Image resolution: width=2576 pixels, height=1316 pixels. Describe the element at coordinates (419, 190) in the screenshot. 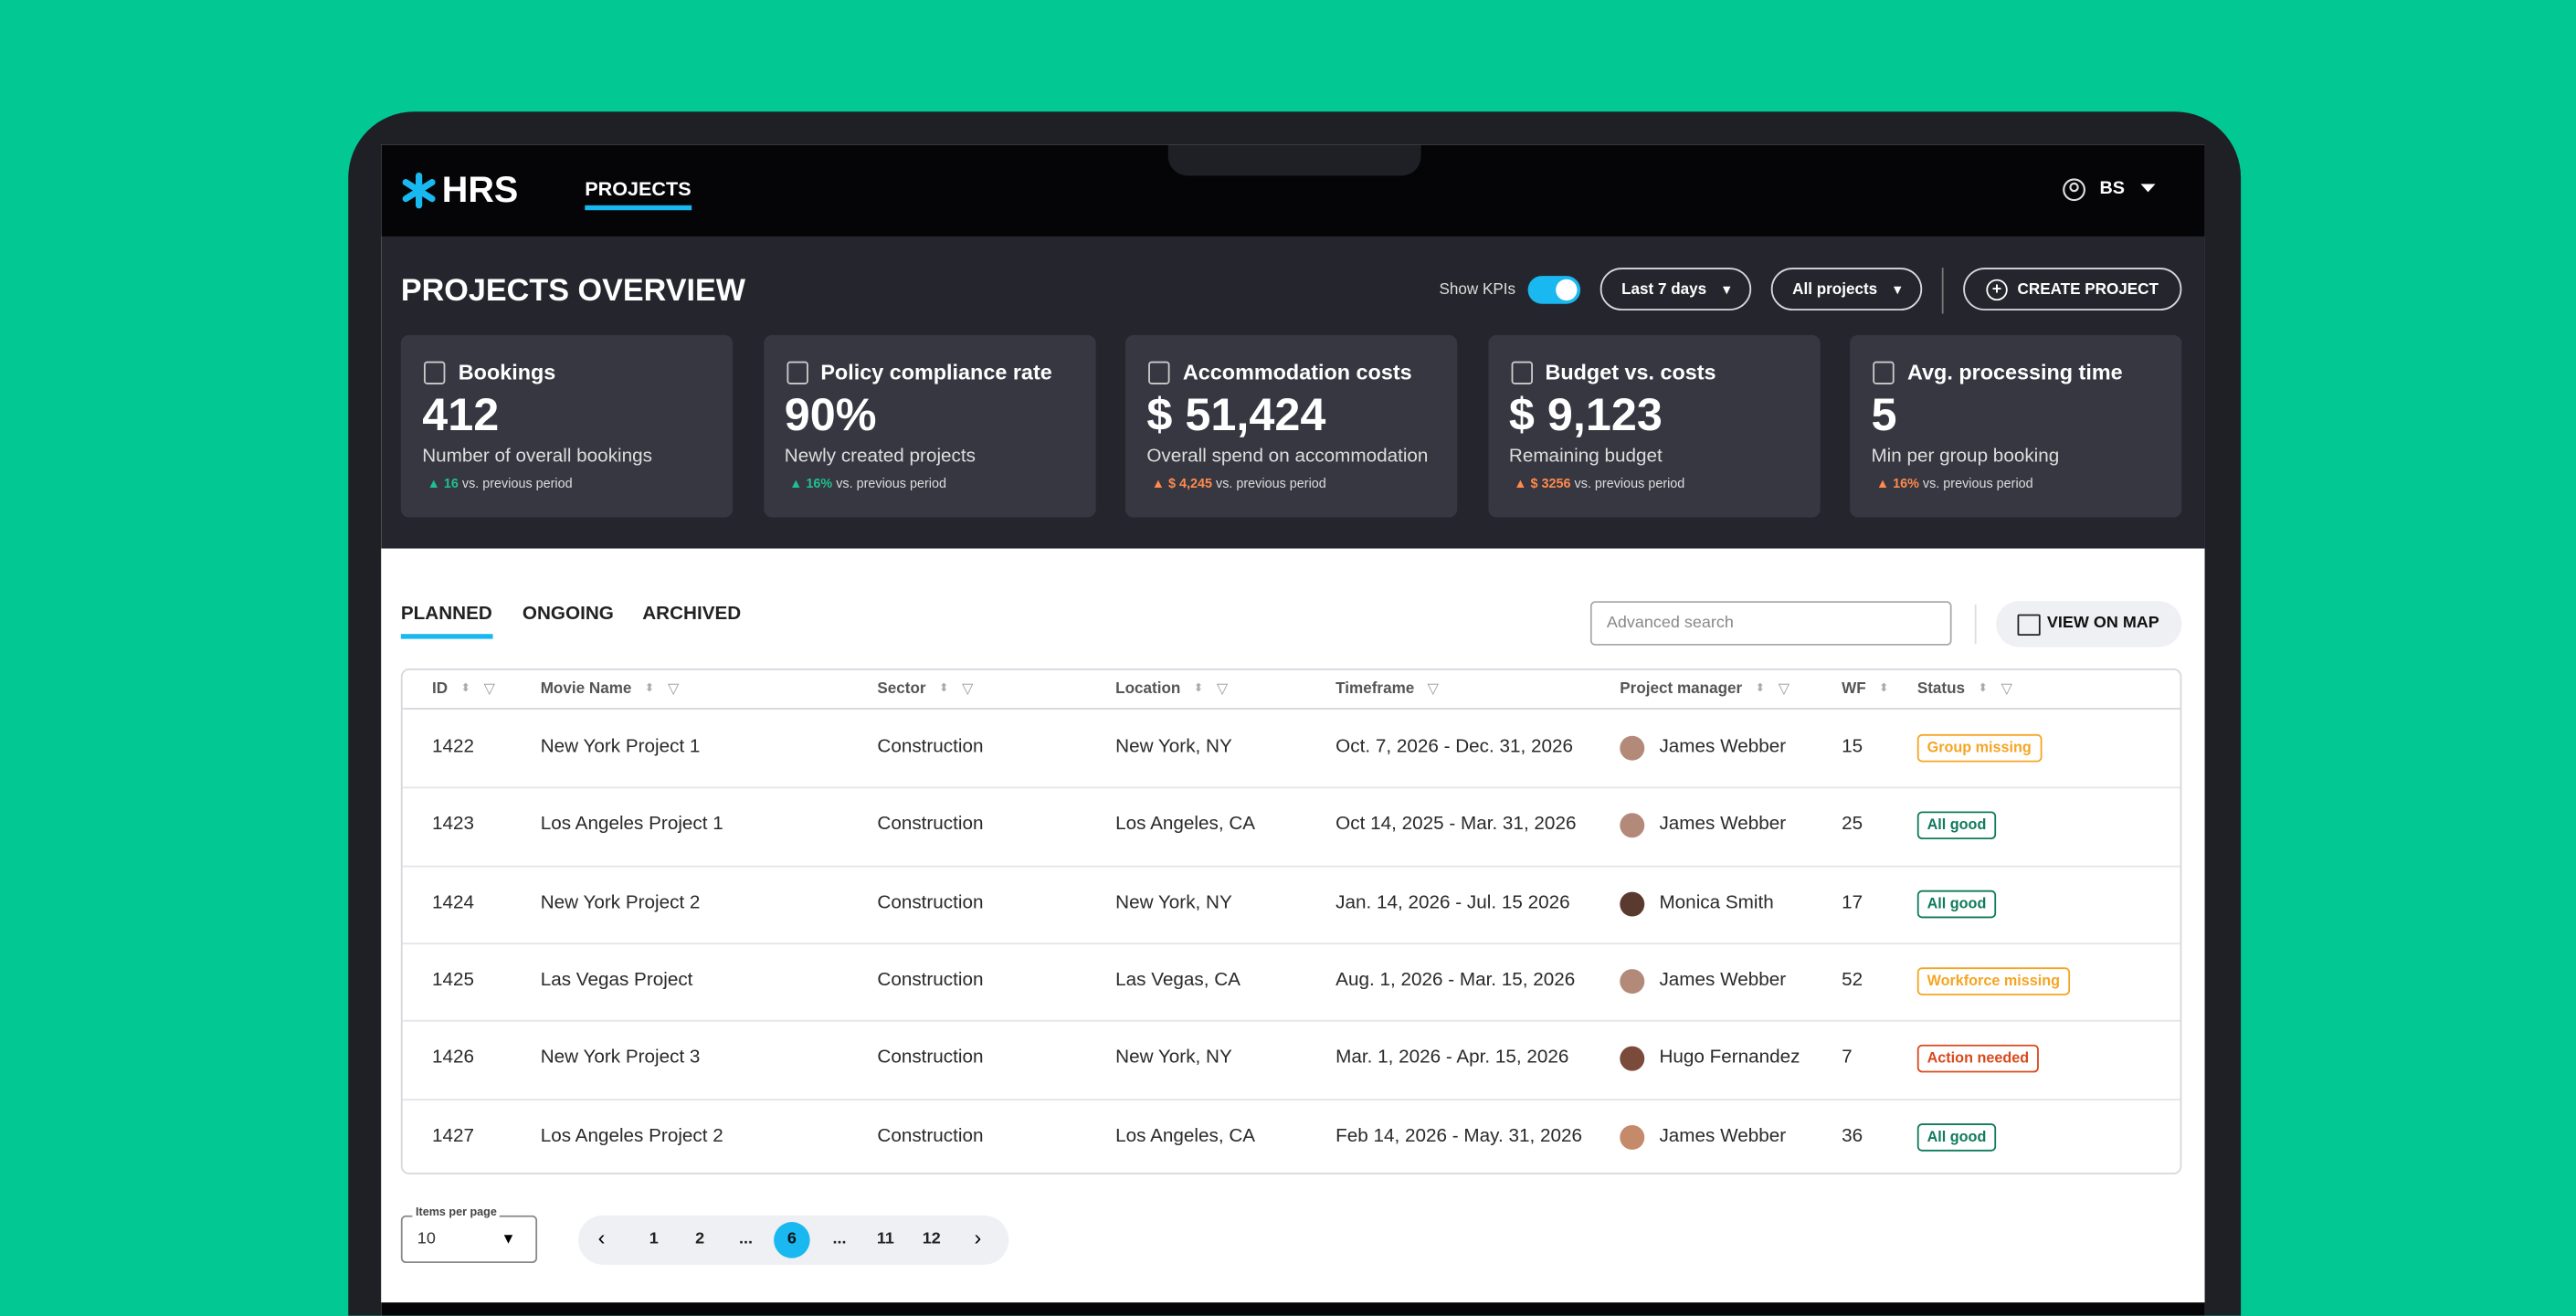

I see `logo-mark` at that location.